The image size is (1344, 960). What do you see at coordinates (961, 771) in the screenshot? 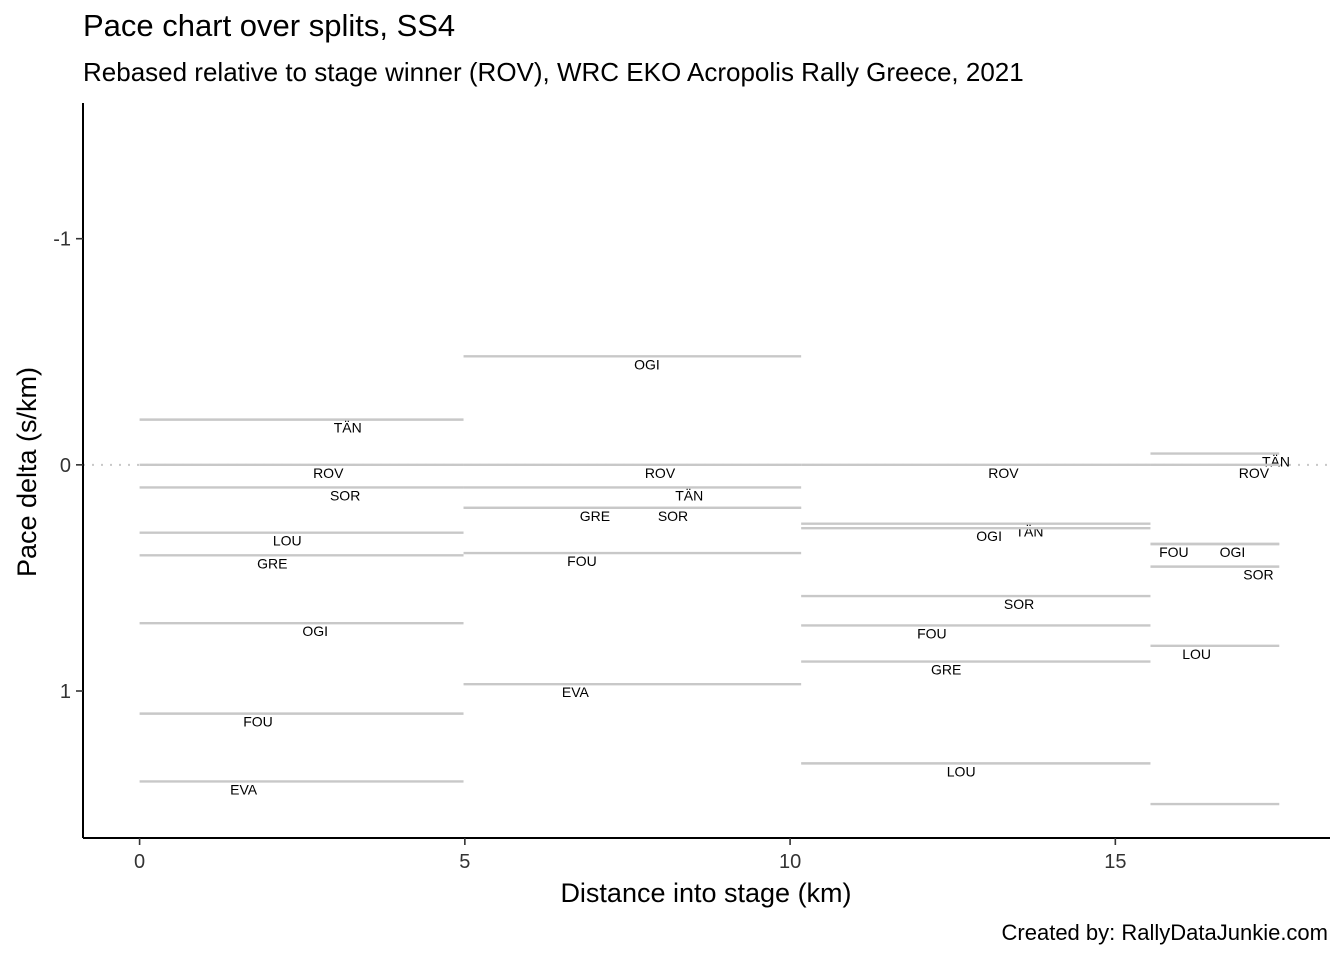
I see `driver-label-lou-split-3: LOU` at bounding box center [961, 771].